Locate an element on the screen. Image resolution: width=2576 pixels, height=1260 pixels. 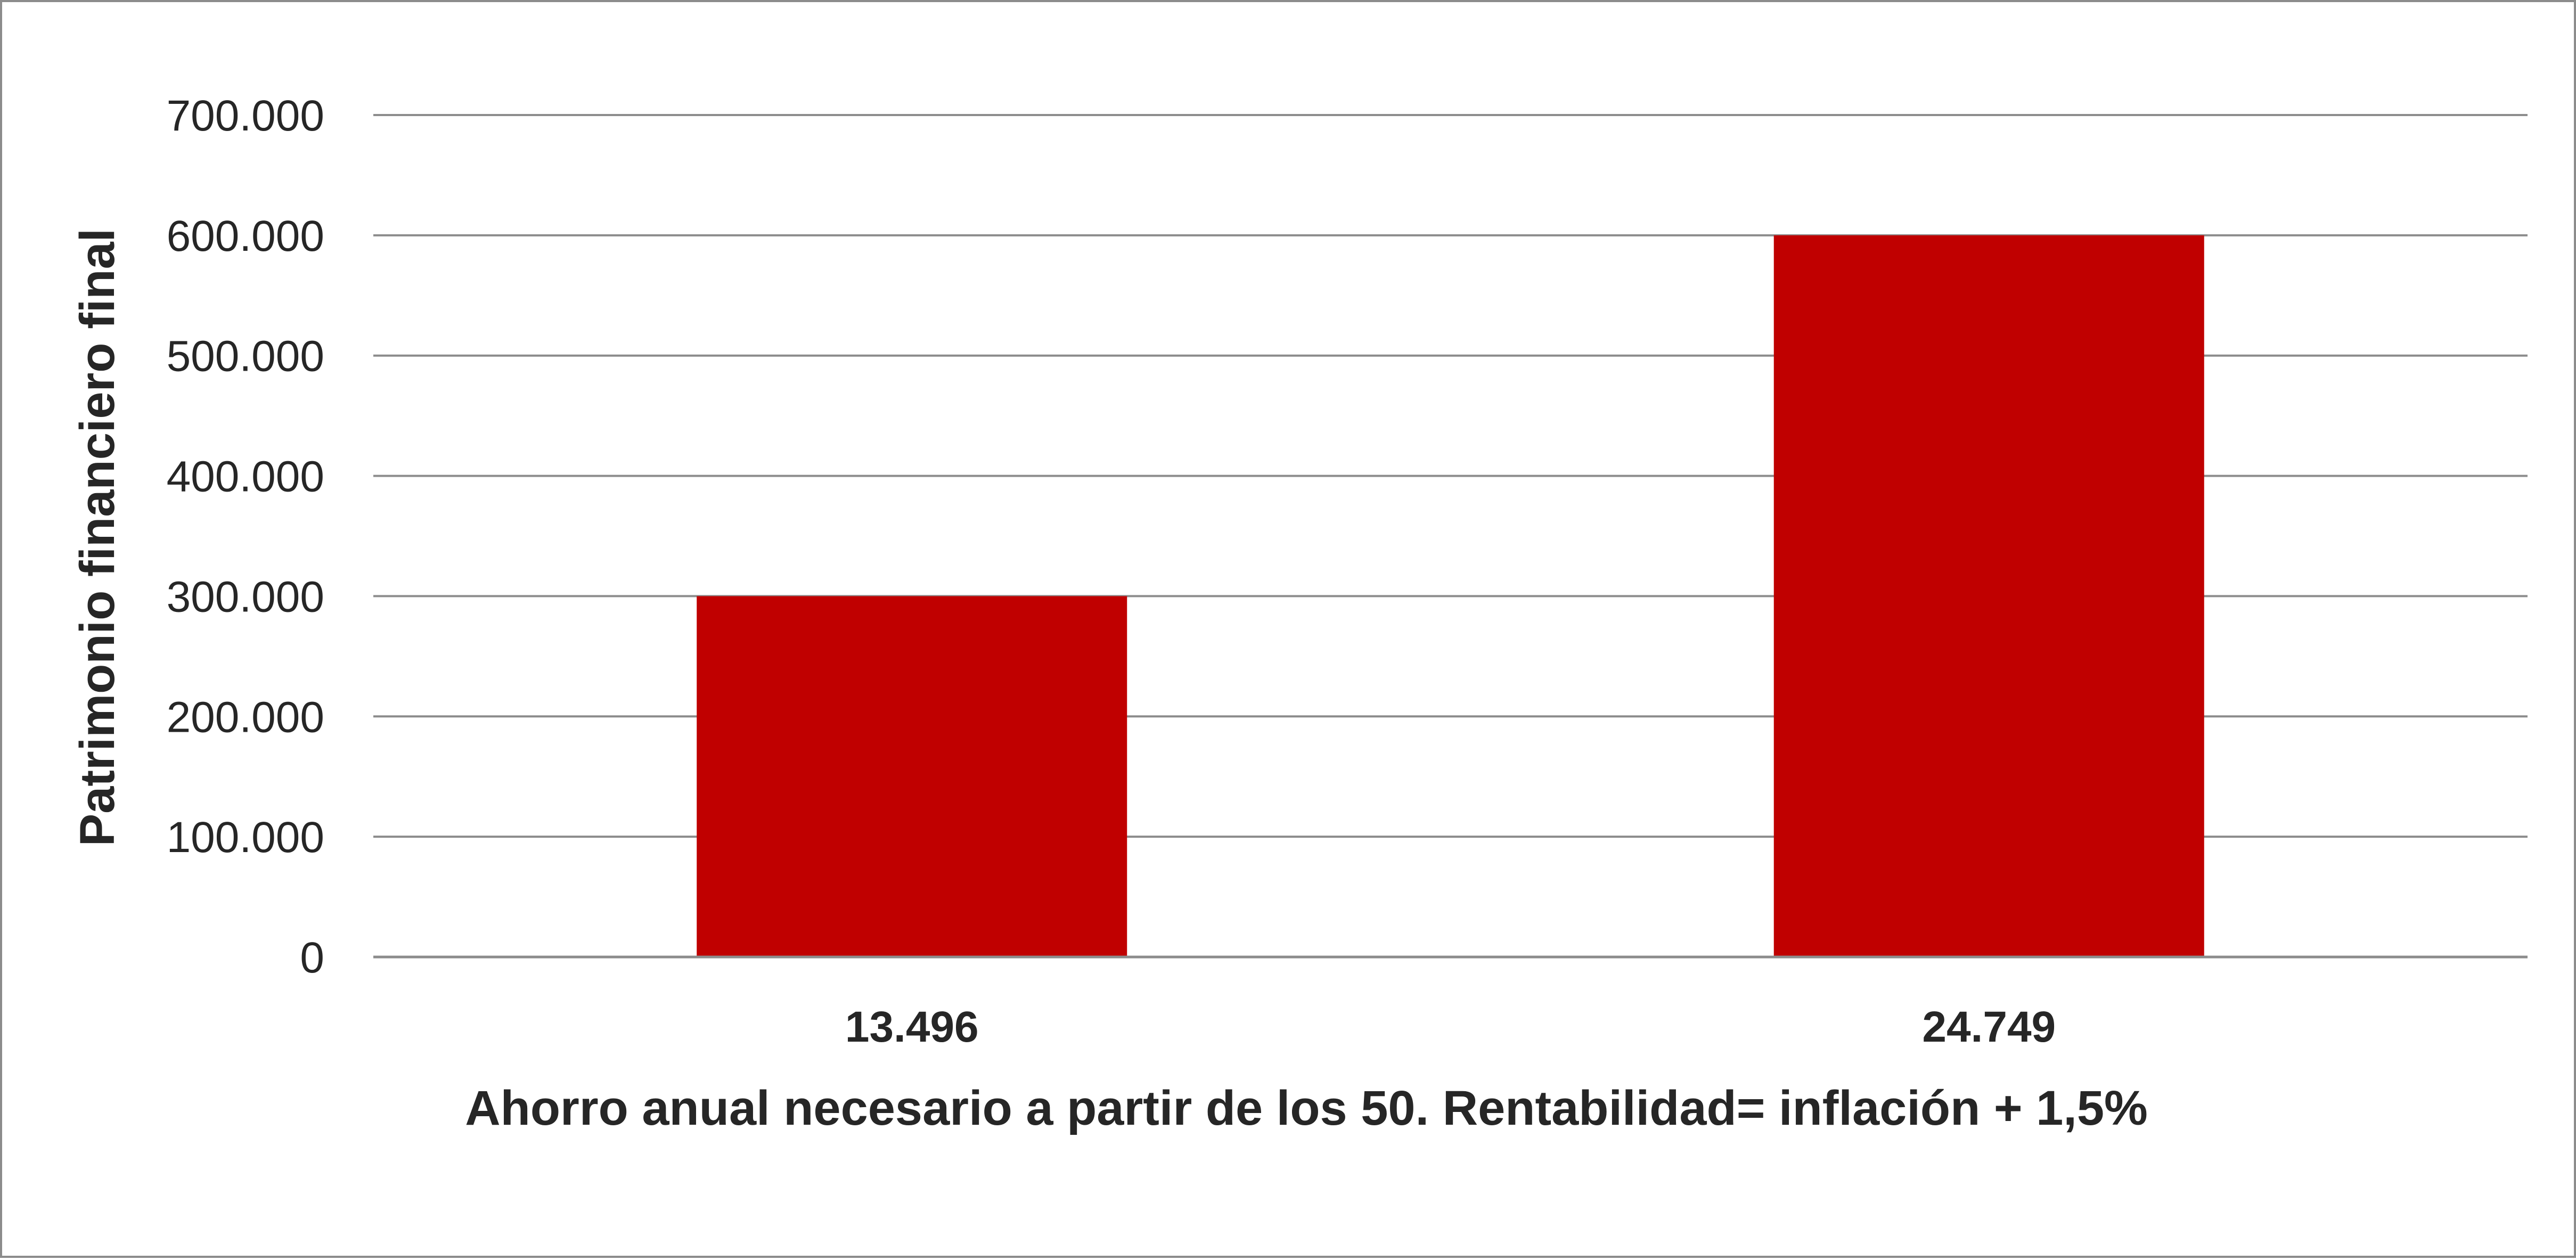
y-tick-label: 400.000 is located at coordinates (246, 477).